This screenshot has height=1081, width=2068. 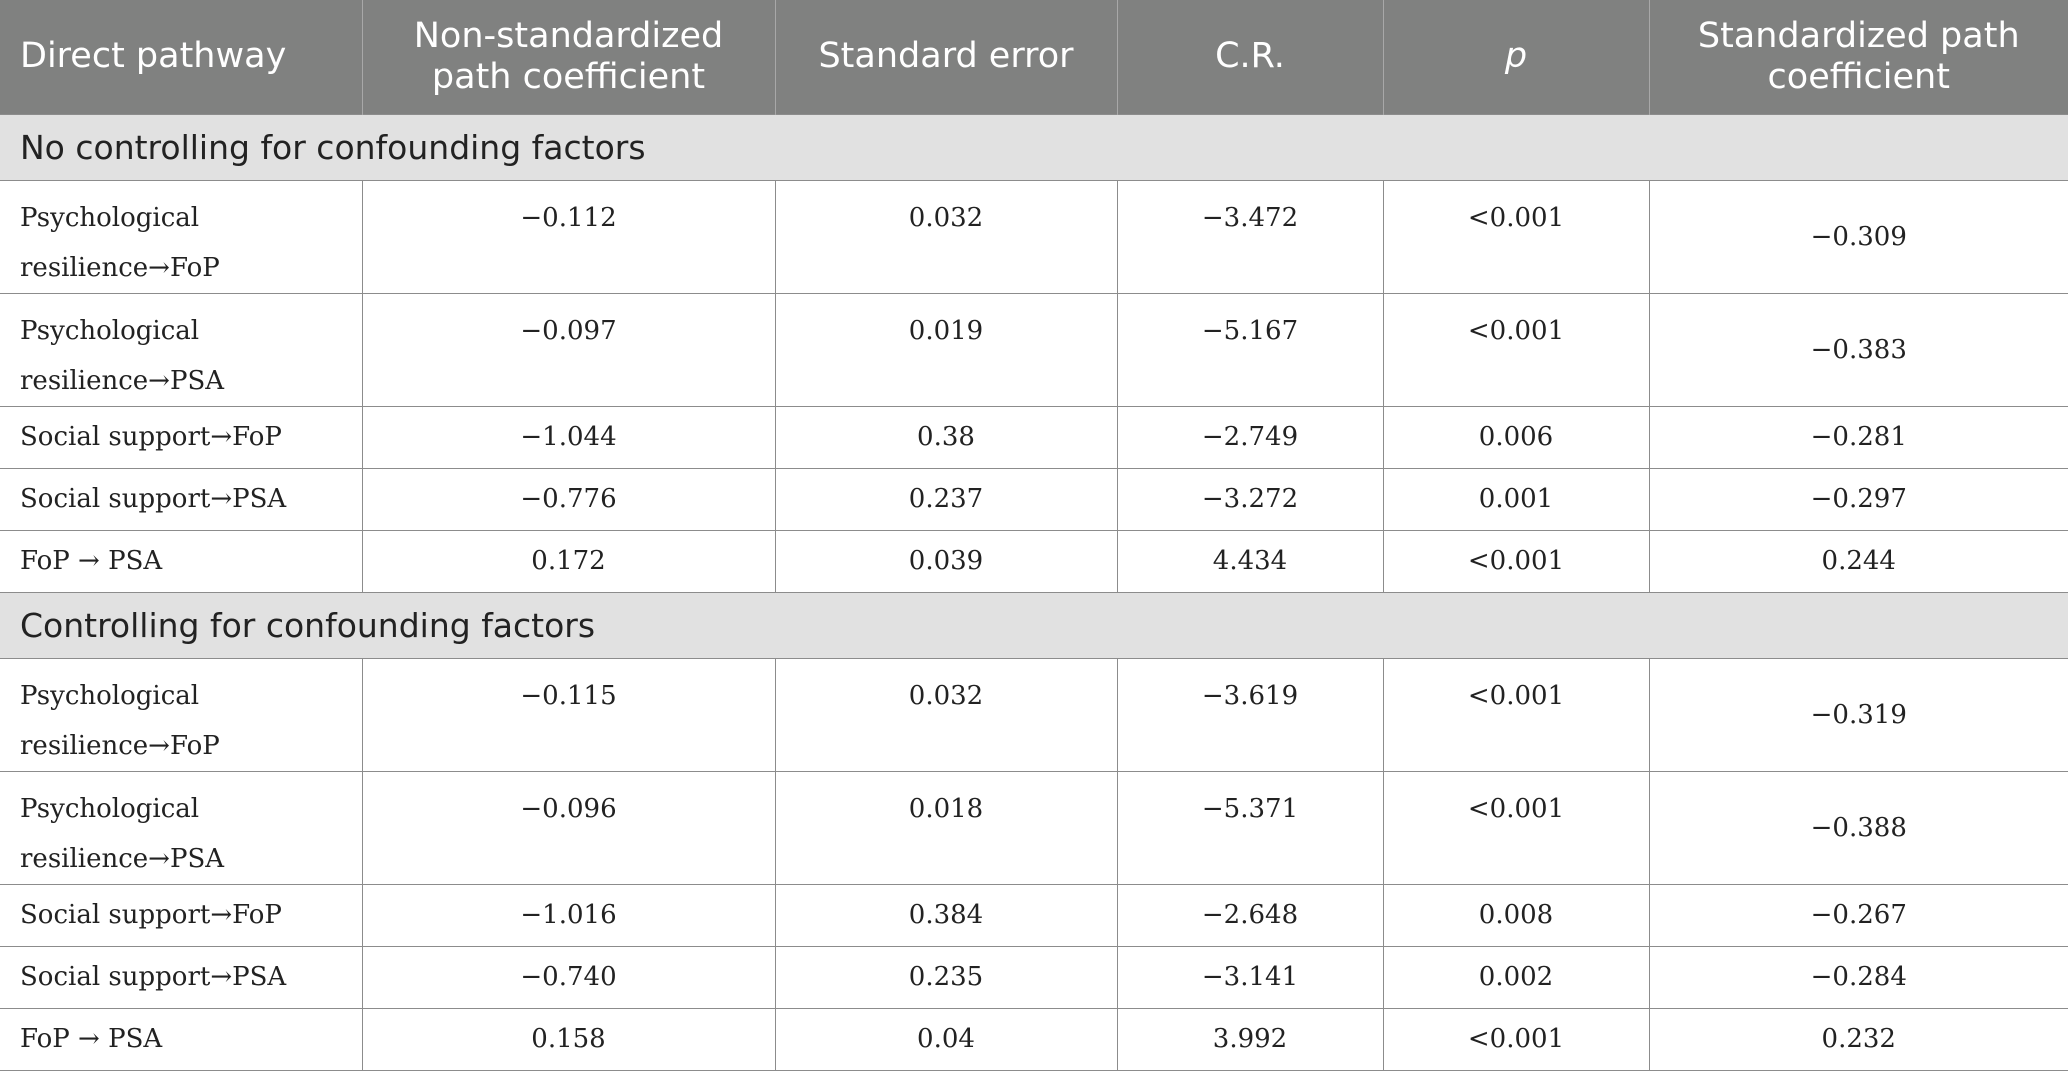 What do you see at coordinates (1858, 827) in the screenshot?
I see `cell-std: −0.388` at bounding box center [1858, 827].